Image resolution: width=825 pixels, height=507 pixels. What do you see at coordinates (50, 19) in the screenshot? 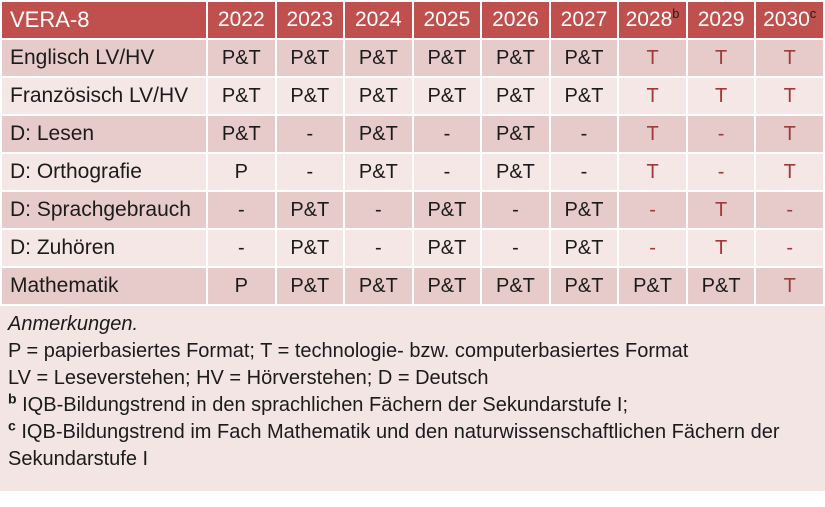
I see `header-label: VERA-8` at bounding box center [50, 19].